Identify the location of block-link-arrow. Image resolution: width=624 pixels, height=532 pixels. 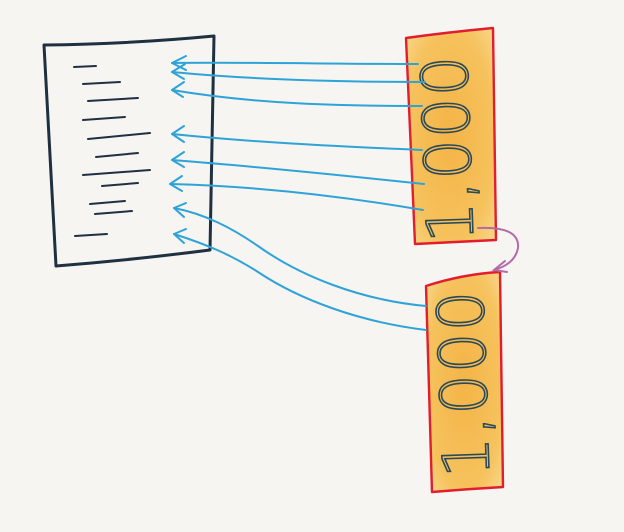
(498, 249).